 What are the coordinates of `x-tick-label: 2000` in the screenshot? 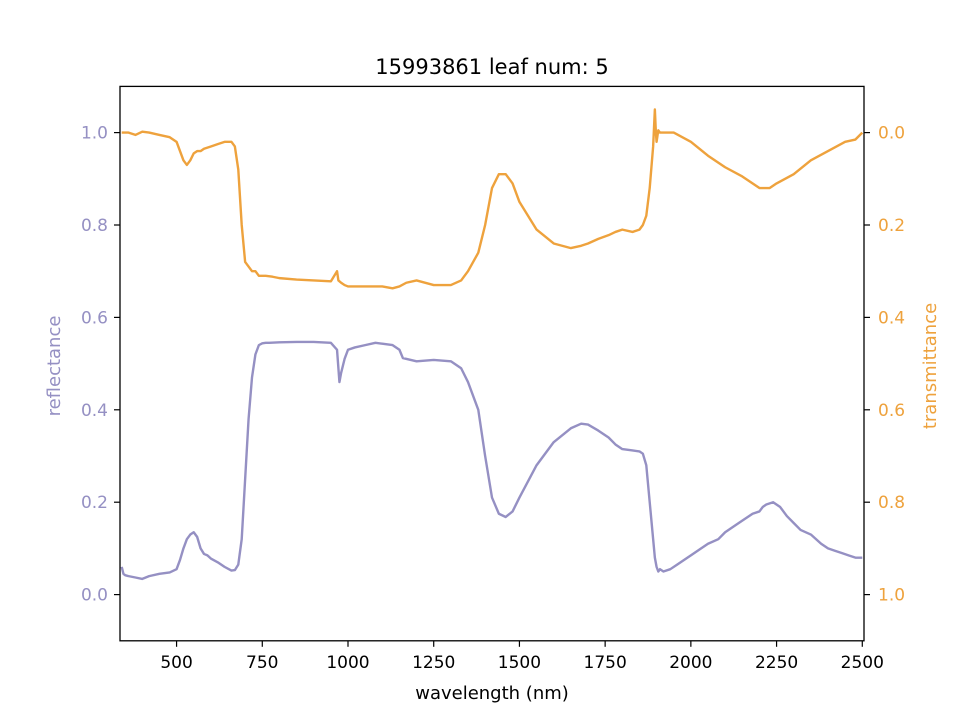 It's located at (690, 663).